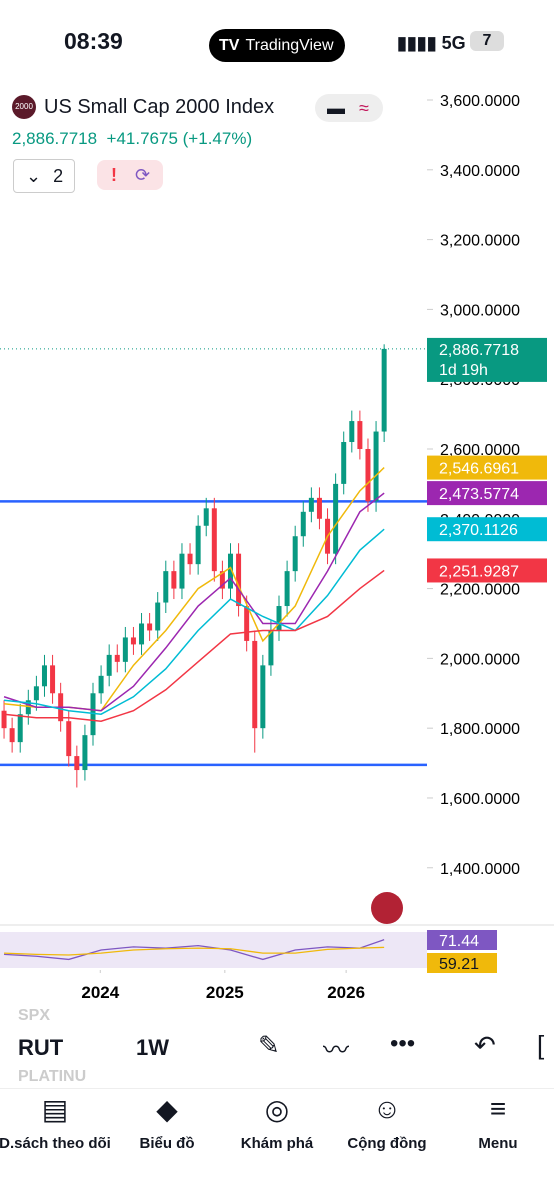 This screenshot has width=554, height=1201. Describe the element at coordinates (346, 992) in the screenshot. I see `x-tick-label: 2026` at that location.